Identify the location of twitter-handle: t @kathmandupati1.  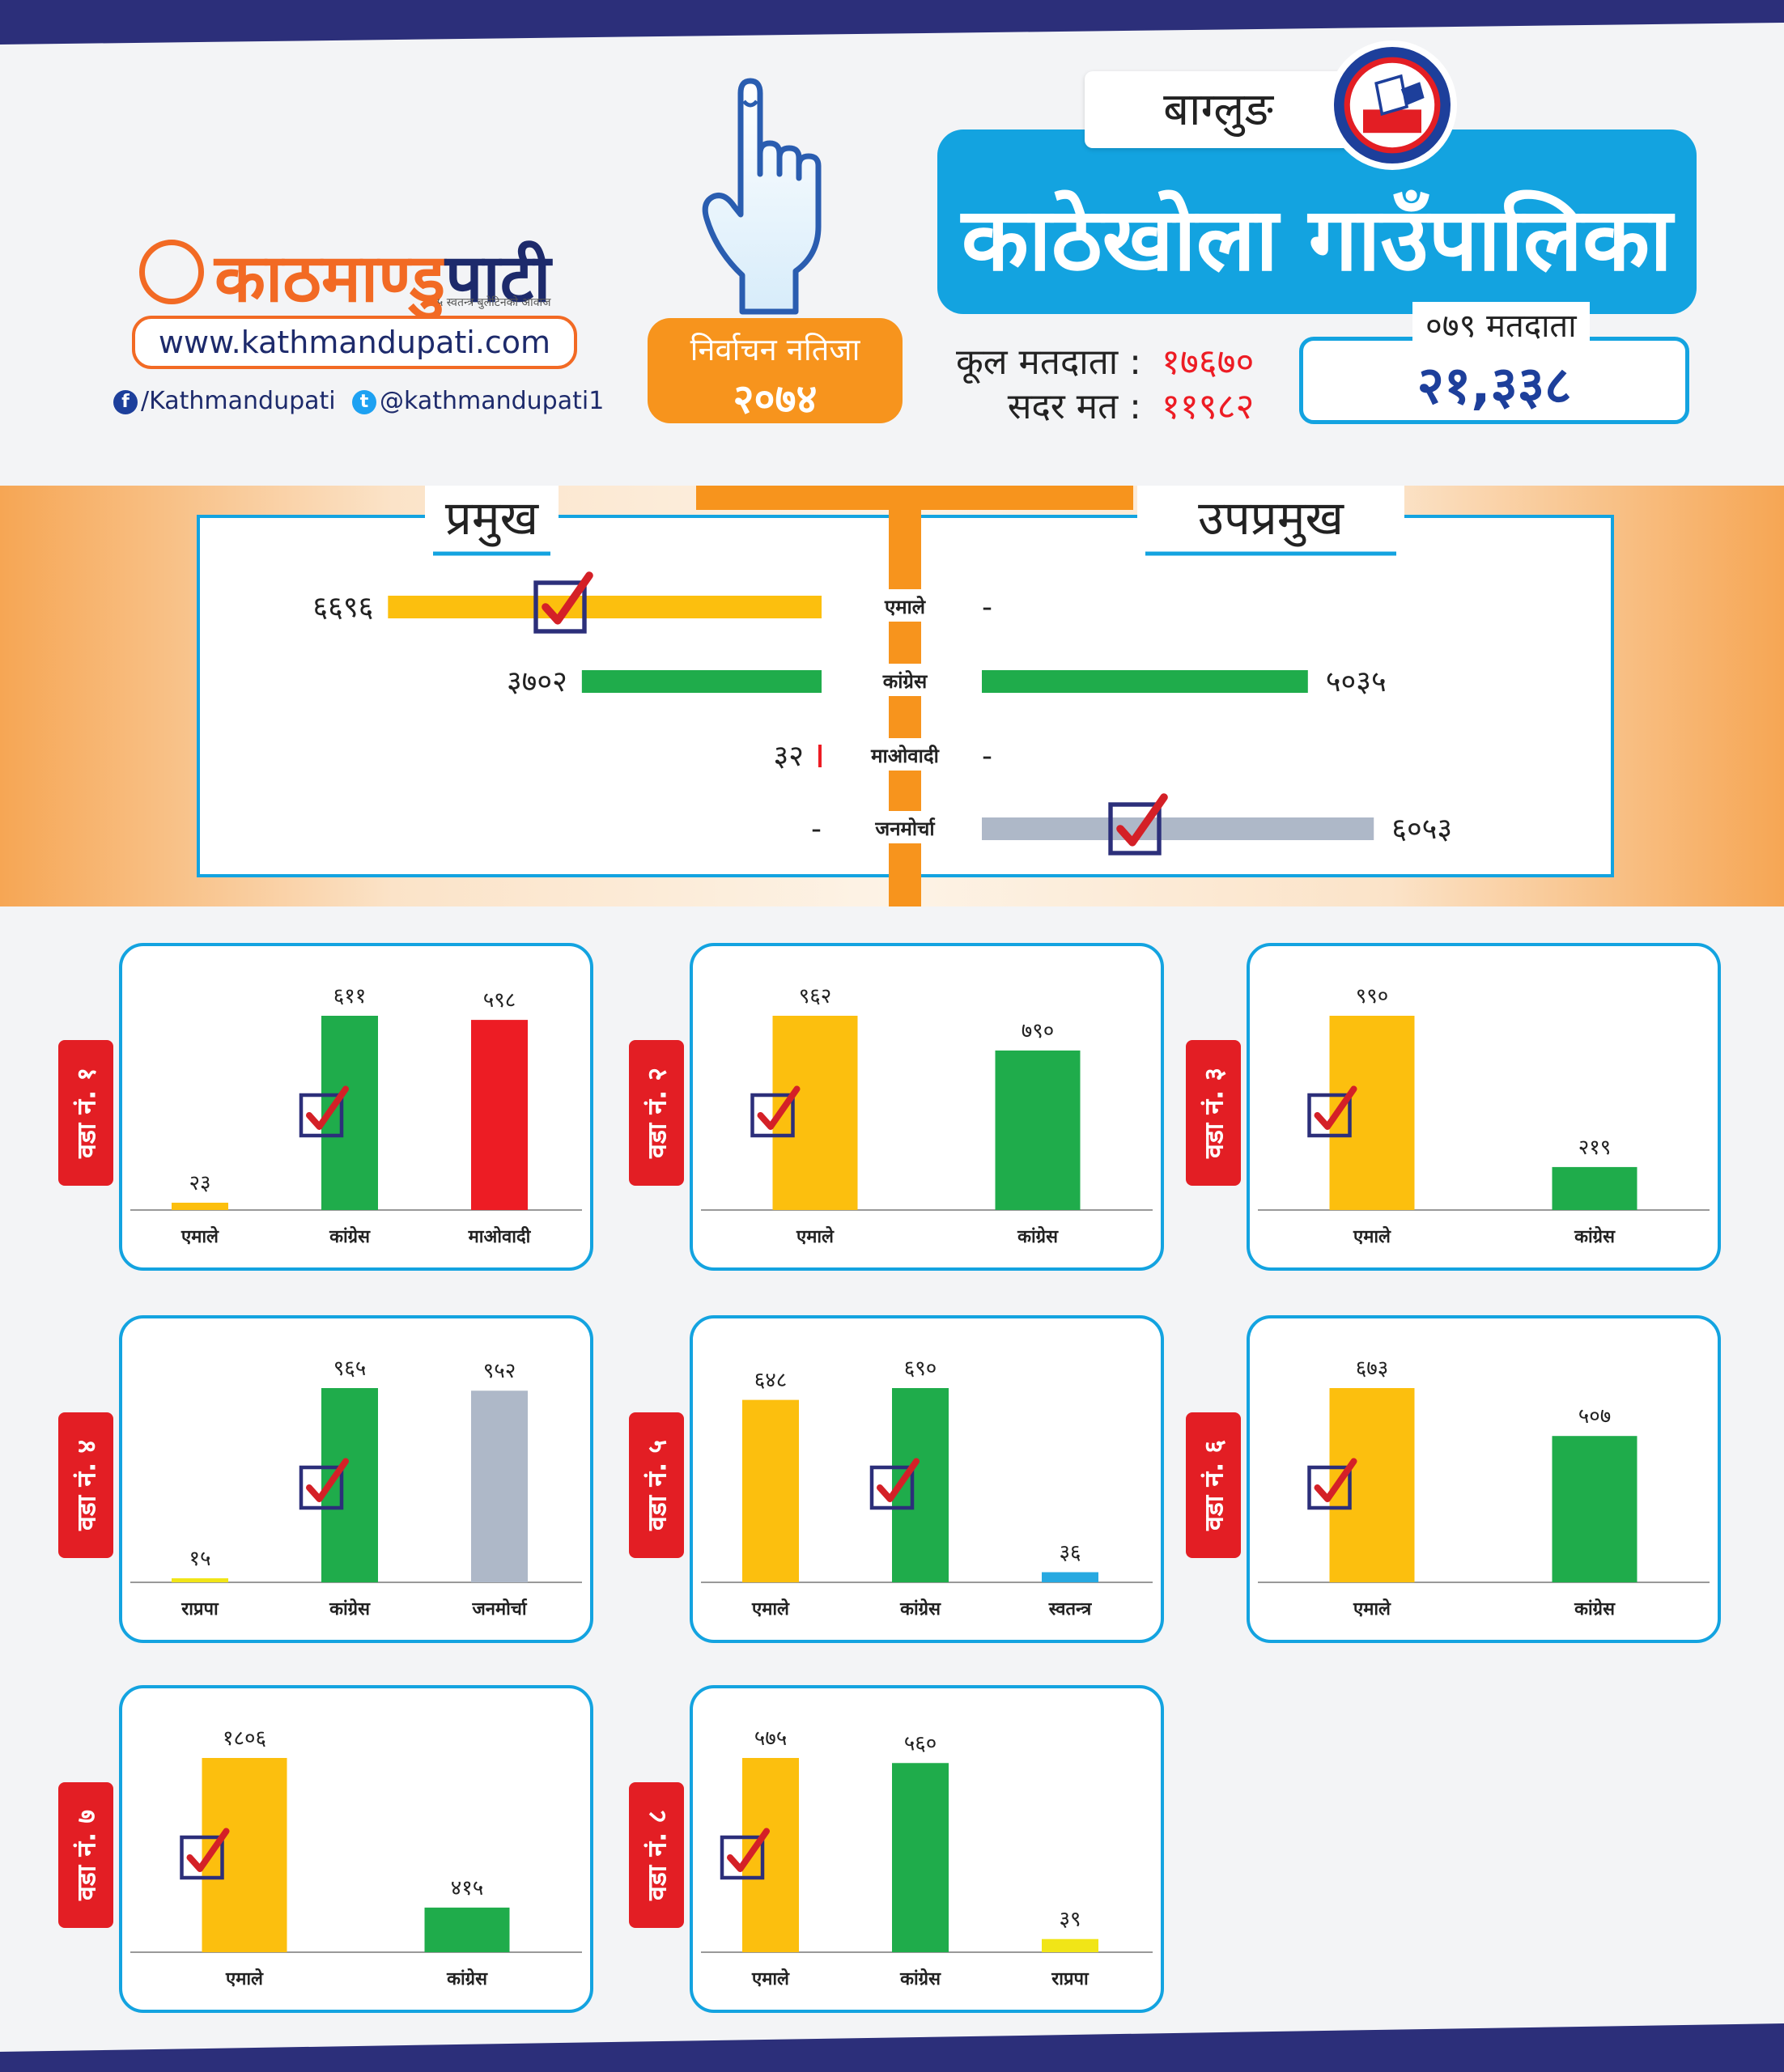
(478, 401).